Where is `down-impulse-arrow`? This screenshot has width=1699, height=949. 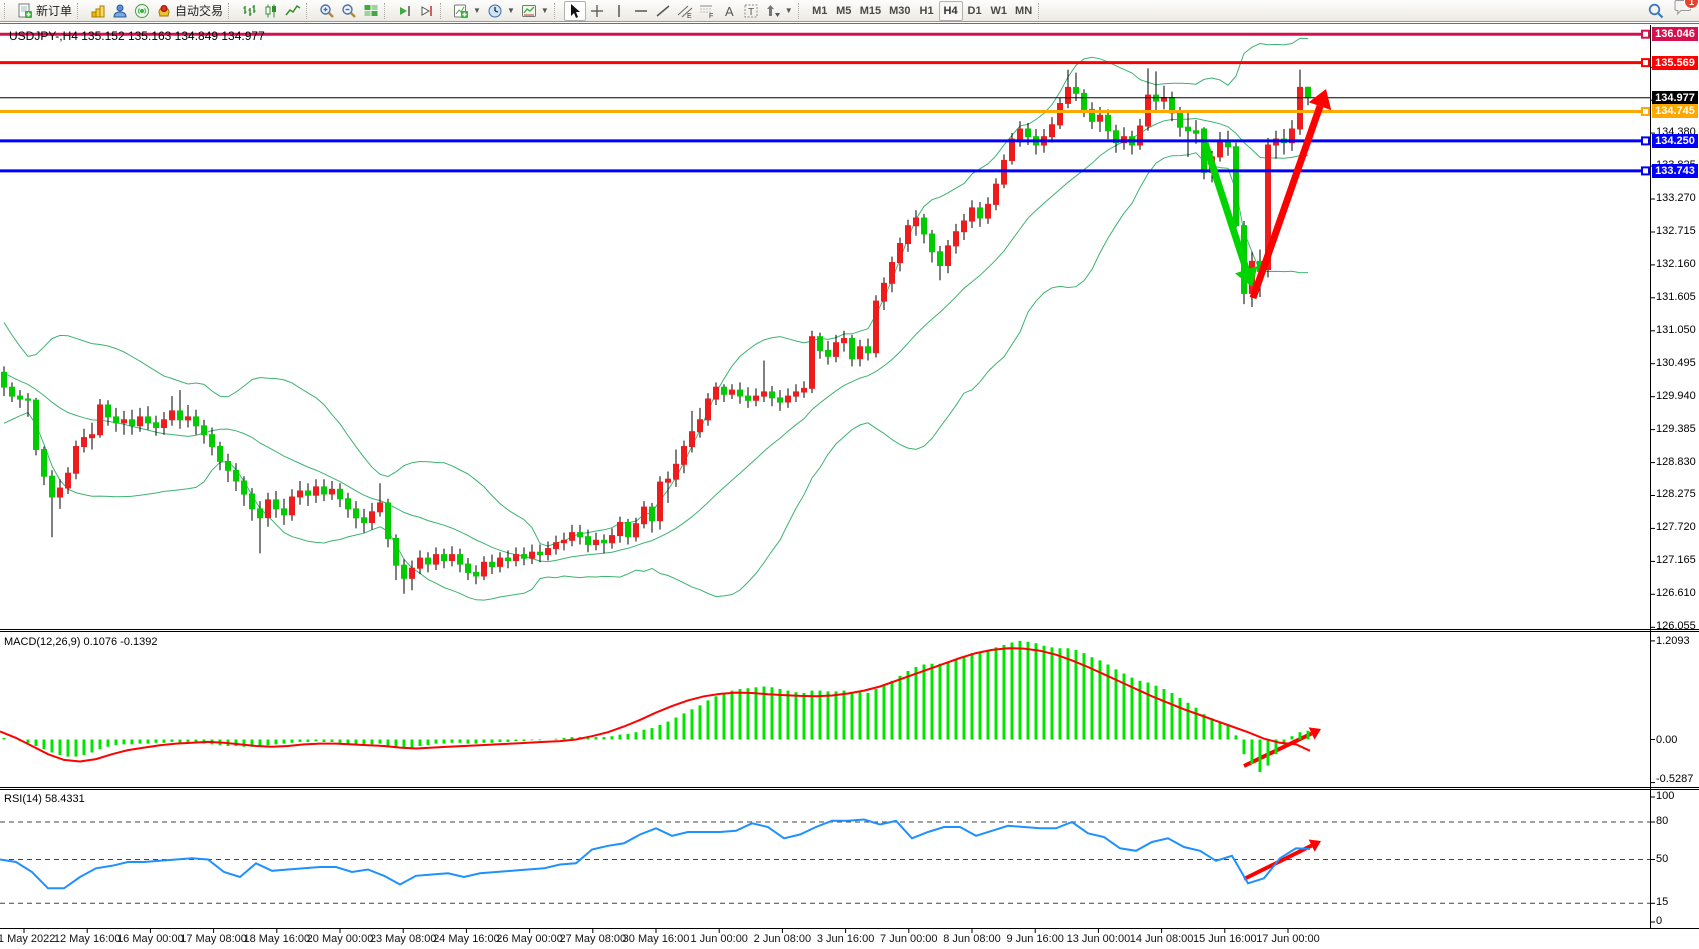 down-impulse-arrow is located at coordinates (1229, 214).